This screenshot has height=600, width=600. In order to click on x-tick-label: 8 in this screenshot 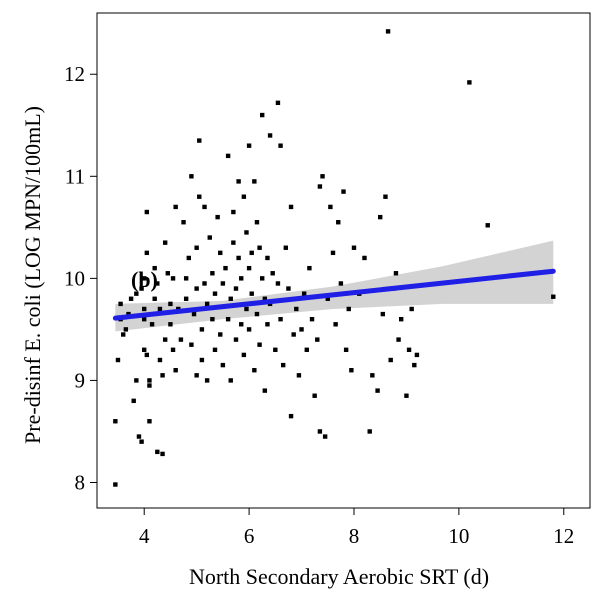, I will do `click(354, 536)`.